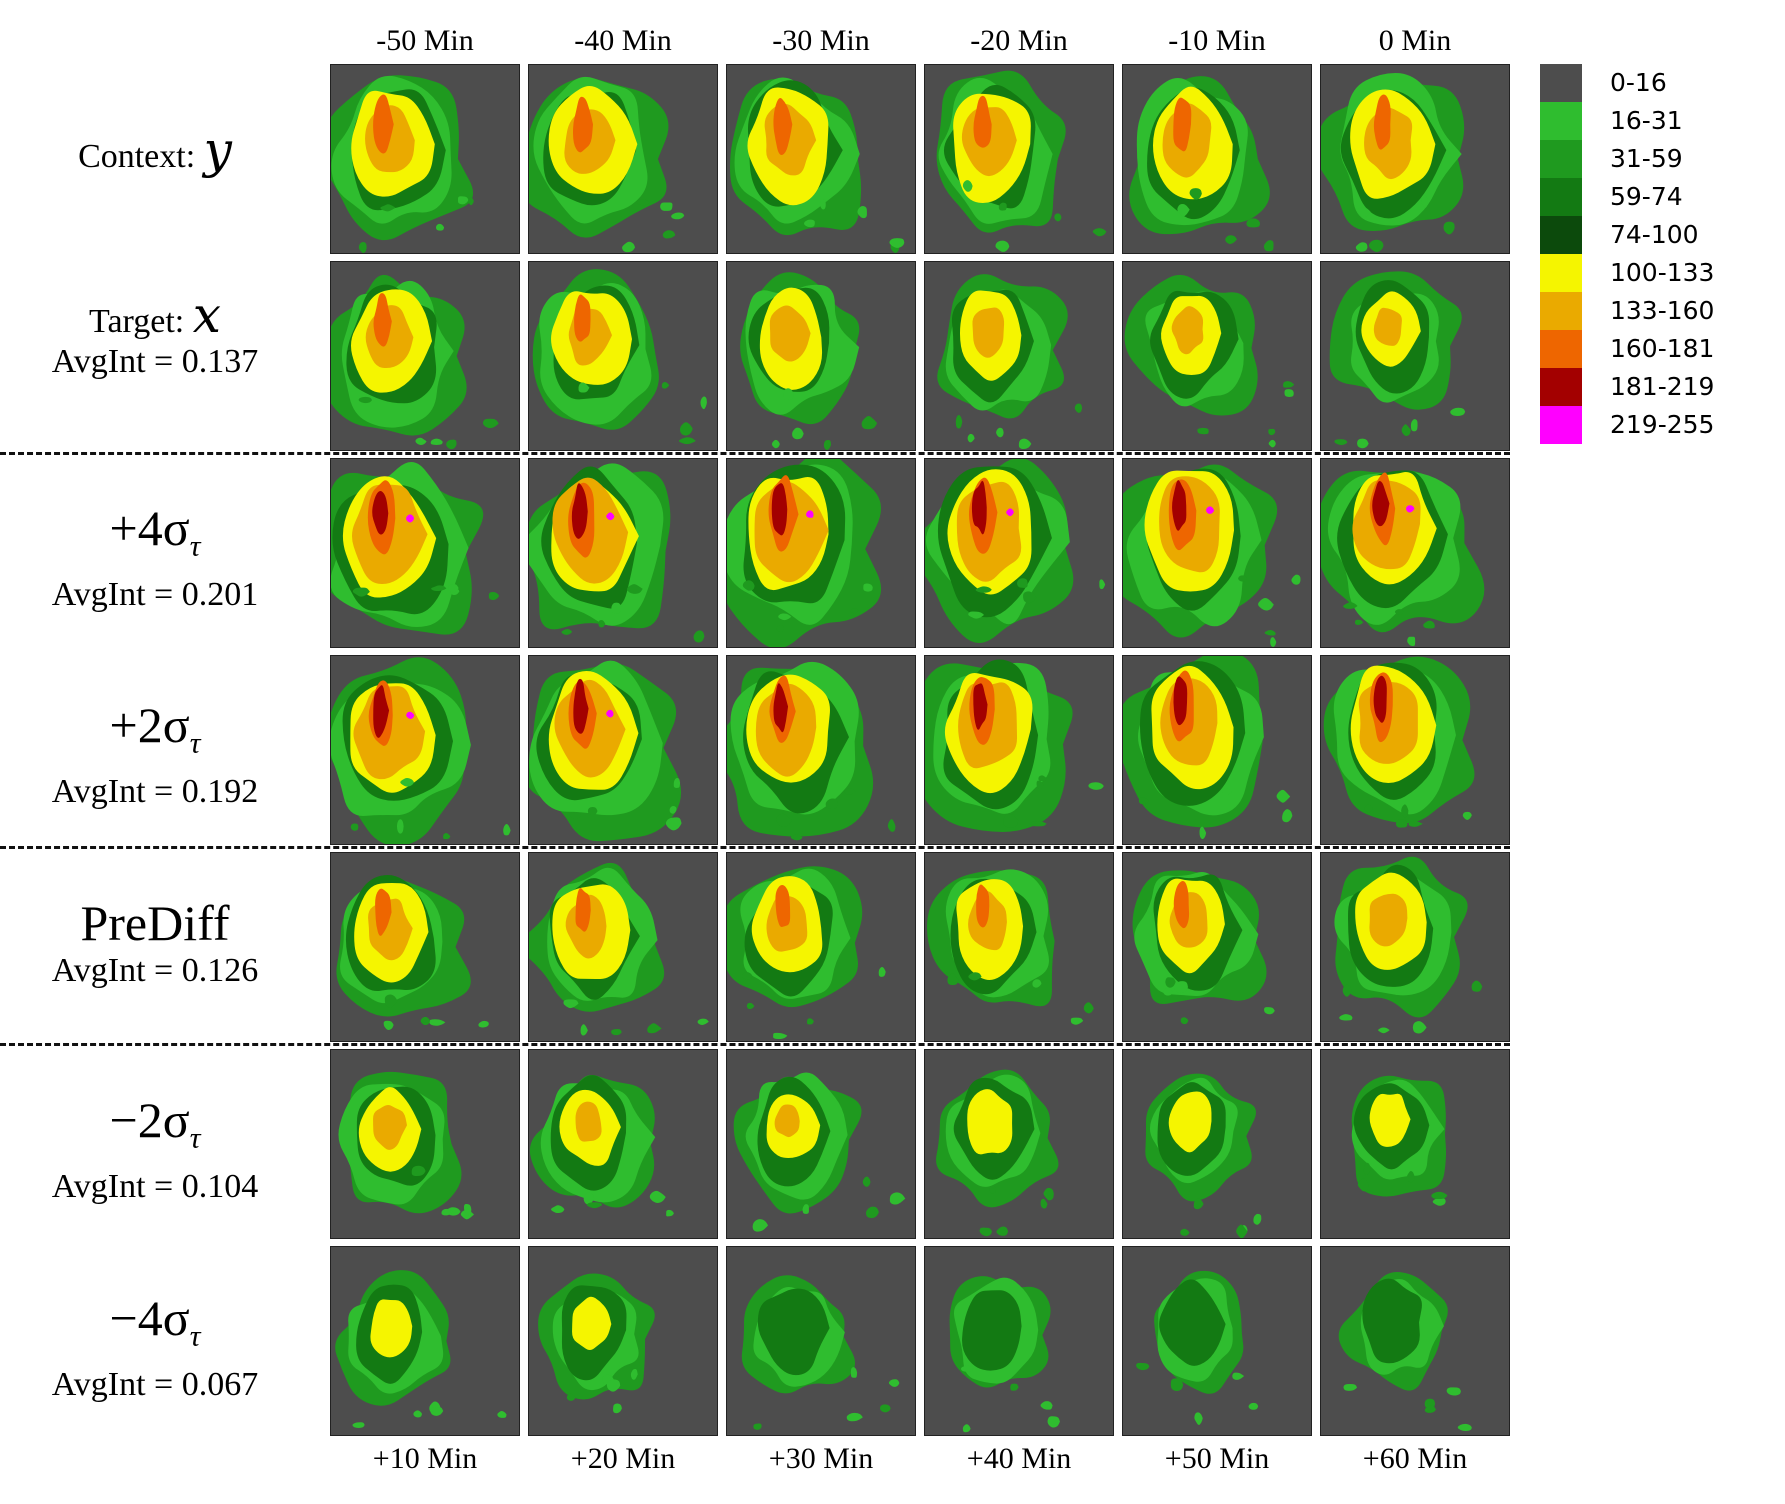 The width and height of the screenshot is (1785, 1504). I want to click on row-label-text: +4σ, so click(149, 528).